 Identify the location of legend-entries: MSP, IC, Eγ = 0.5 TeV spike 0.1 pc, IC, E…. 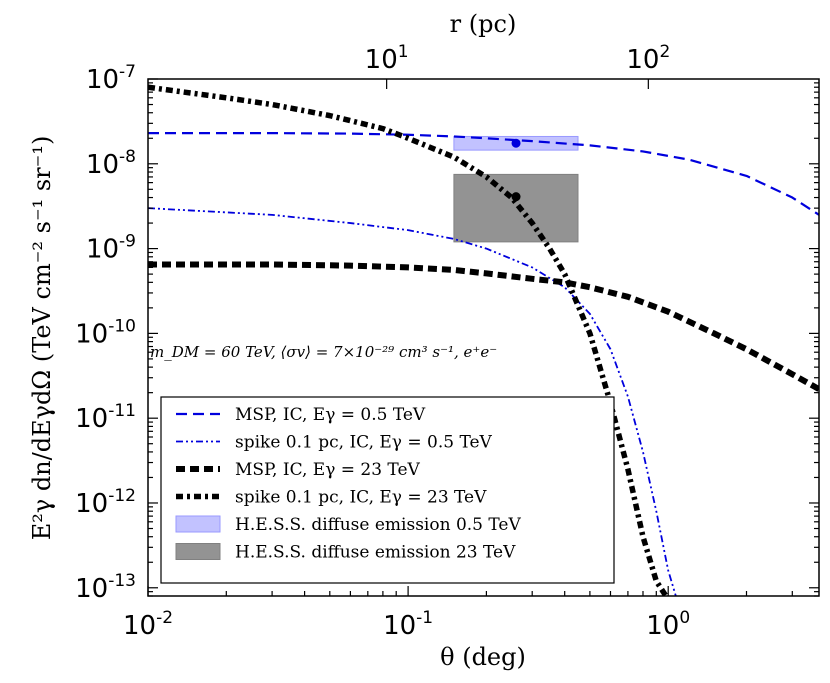
(348, 484).